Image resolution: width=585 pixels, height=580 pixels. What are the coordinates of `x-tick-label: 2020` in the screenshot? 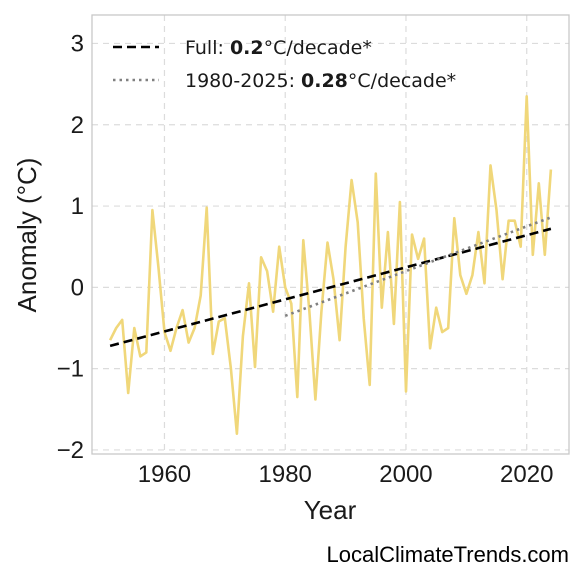 It's located at (526, 474).